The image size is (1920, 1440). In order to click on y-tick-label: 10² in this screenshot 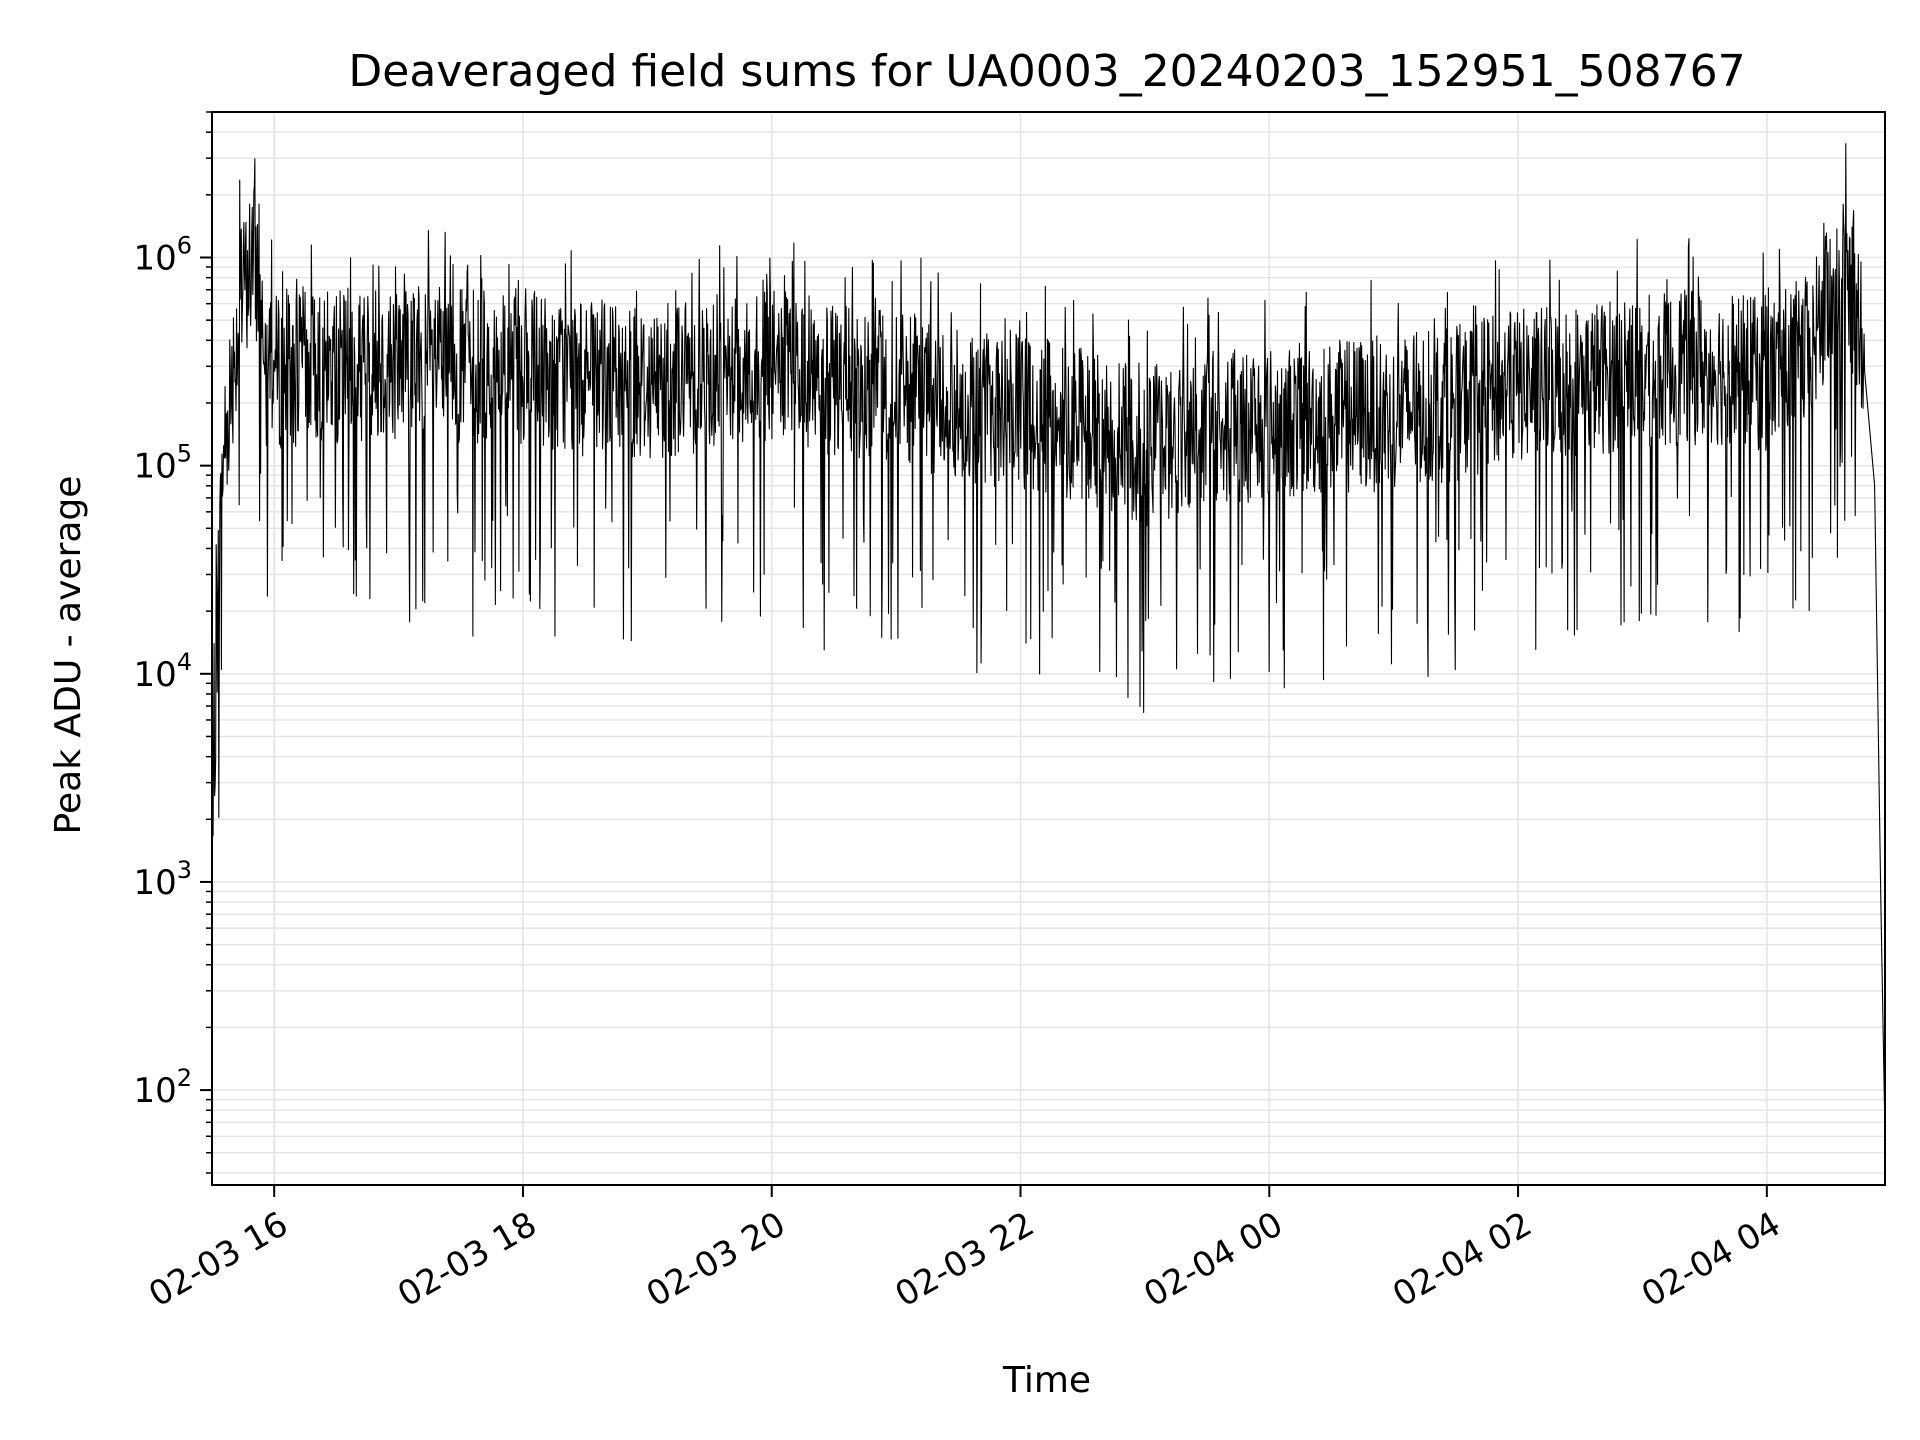, I will do `click(162, 1087)`.